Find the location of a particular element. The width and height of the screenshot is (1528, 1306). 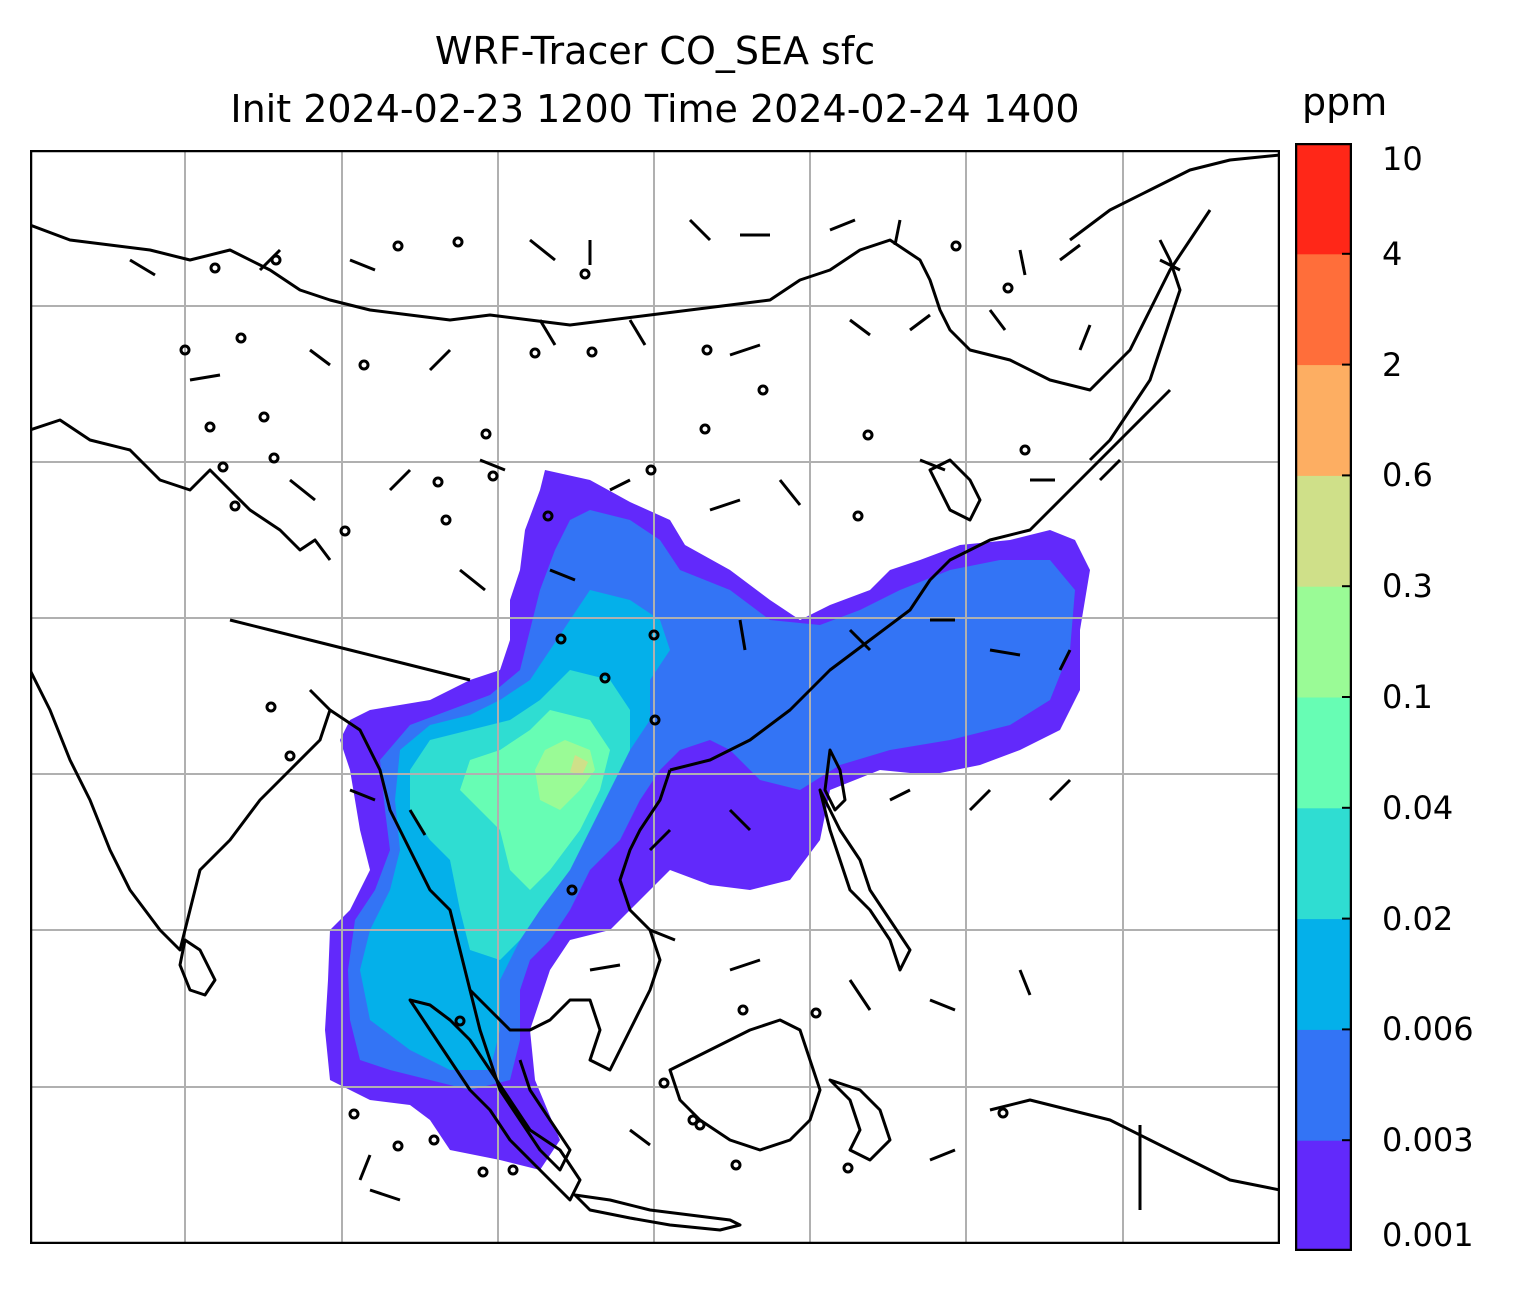

sumatra is located at coordinates (495, 1100).